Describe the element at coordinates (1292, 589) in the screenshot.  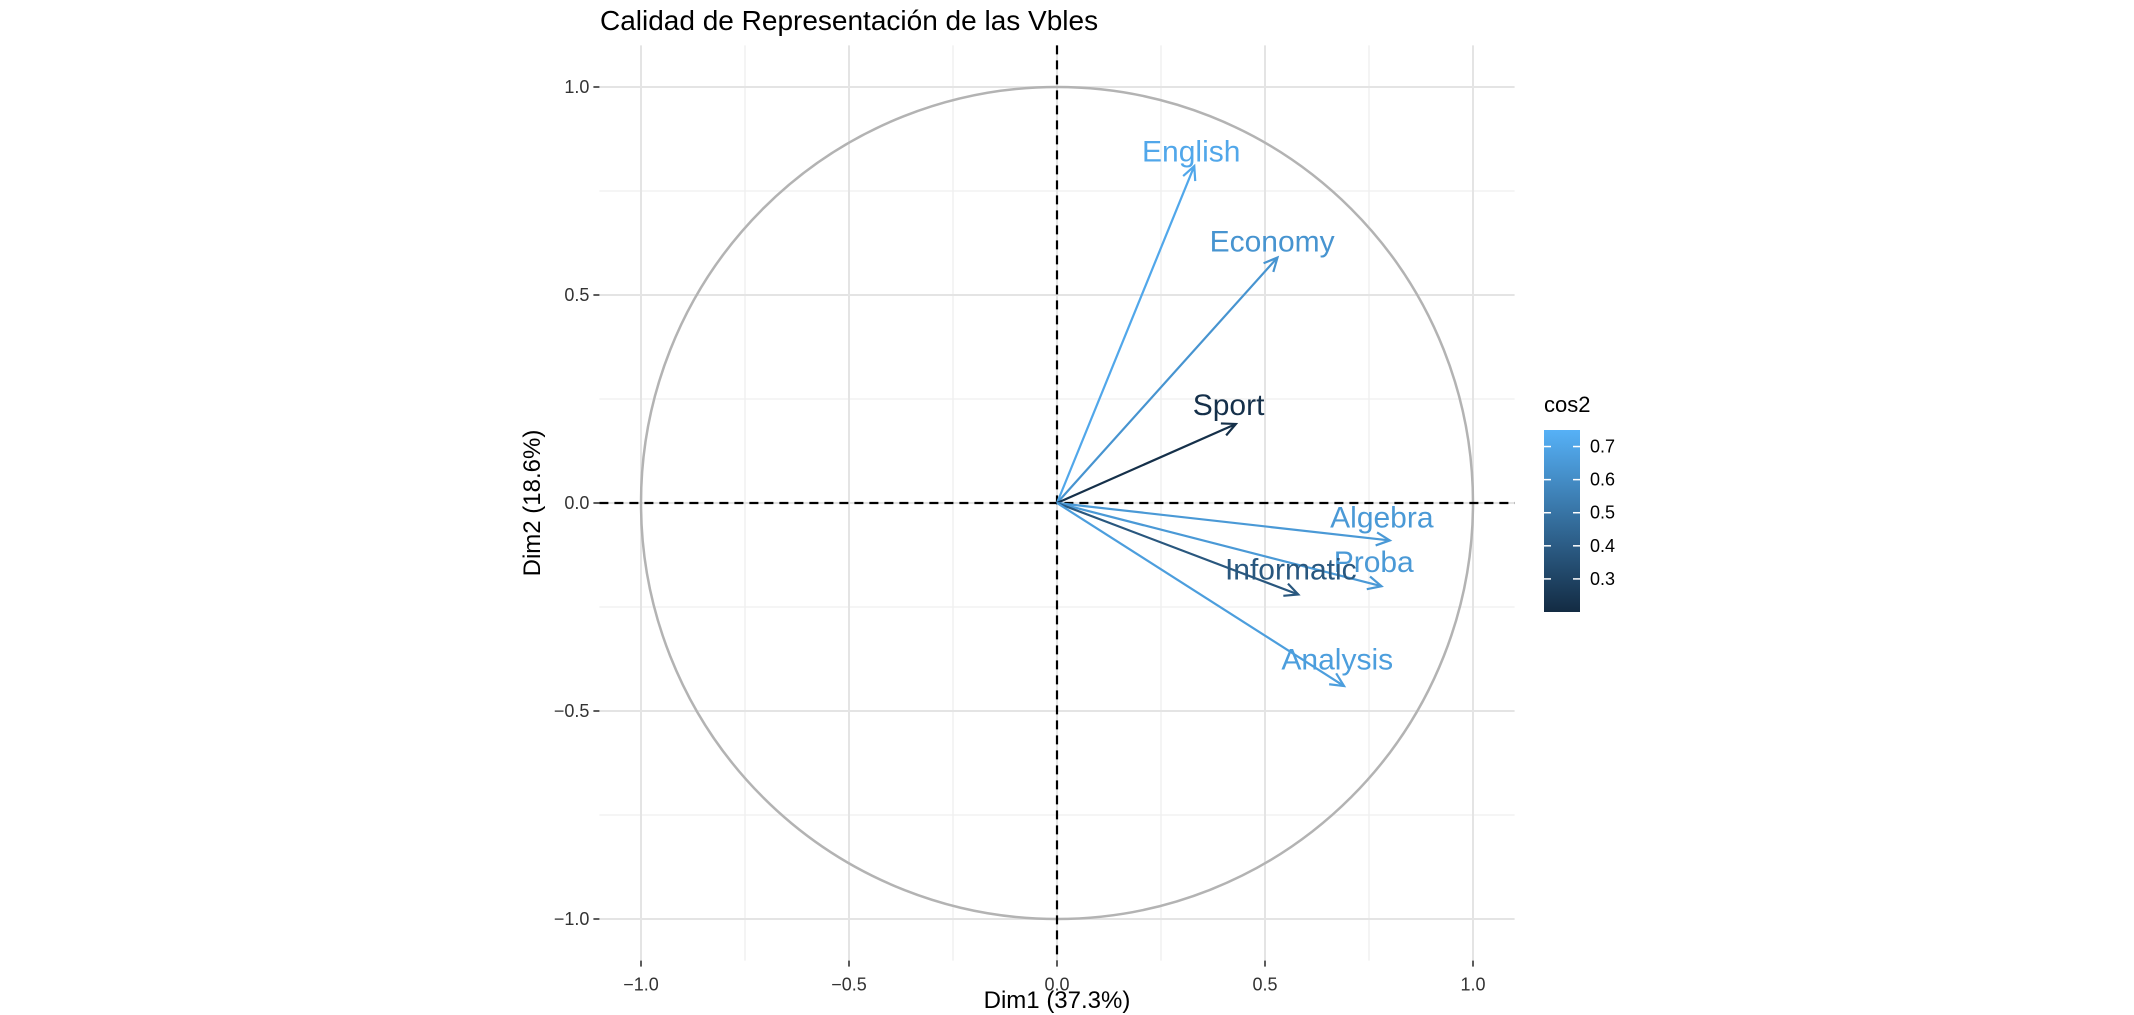
I see `arrowhead-informatic` at that location.